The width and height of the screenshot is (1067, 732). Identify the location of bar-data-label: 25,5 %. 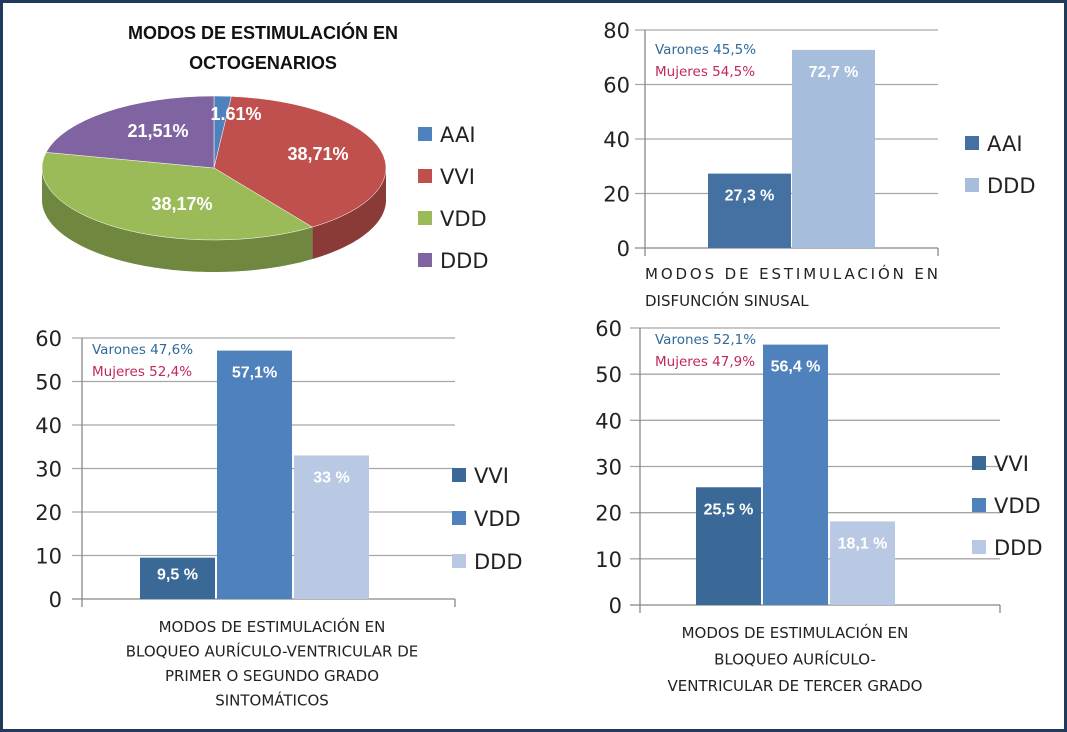
(729, 509).